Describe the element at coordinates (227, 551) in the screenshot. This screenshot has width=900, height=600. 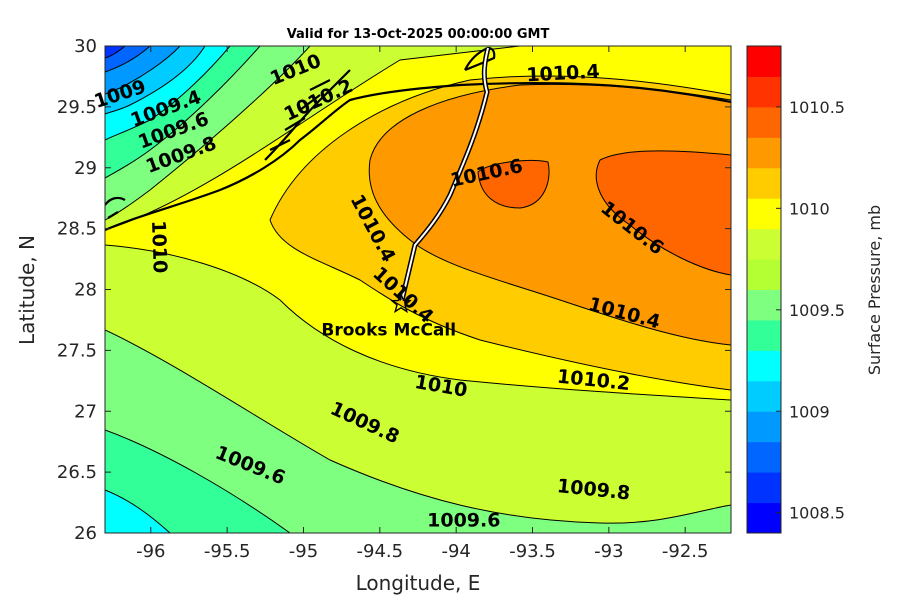
I see `x-tick-label: -95.5` at that location.